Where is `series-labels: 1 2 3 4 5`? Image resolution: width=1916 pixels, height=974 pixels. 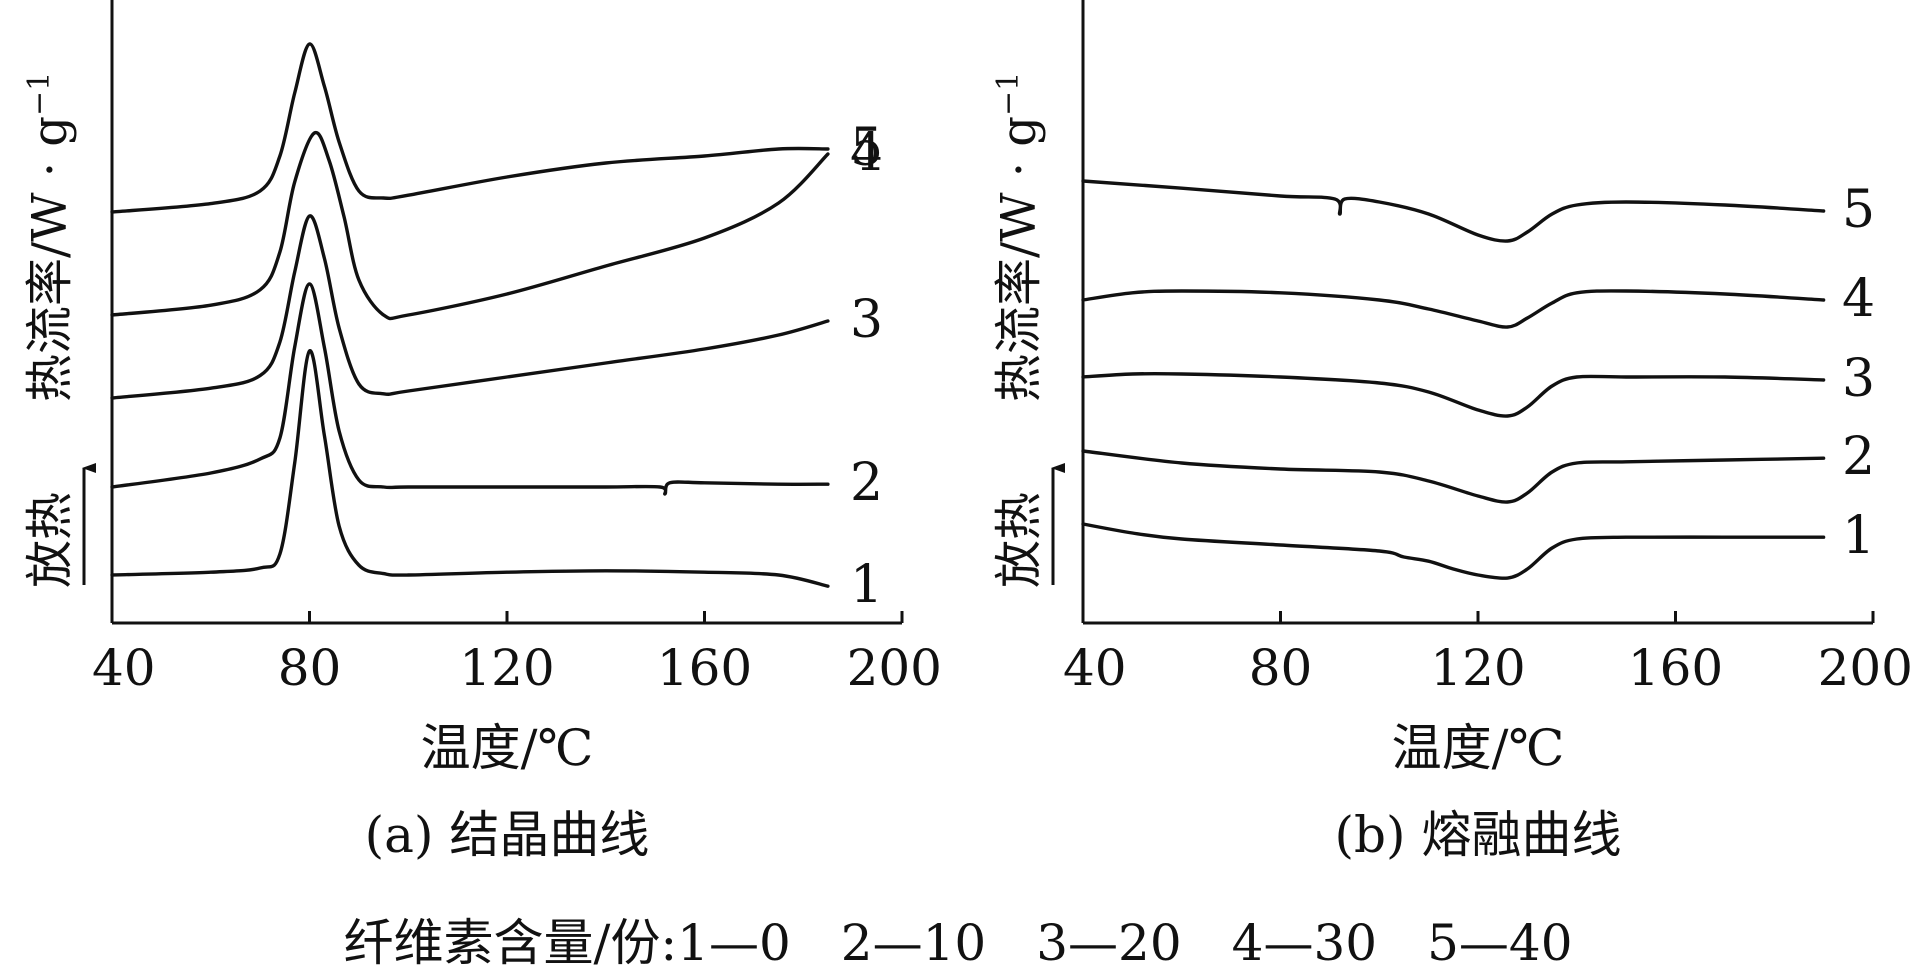
series-labels: 1 2 3 4 5 is located at coordinates (1858, 373).